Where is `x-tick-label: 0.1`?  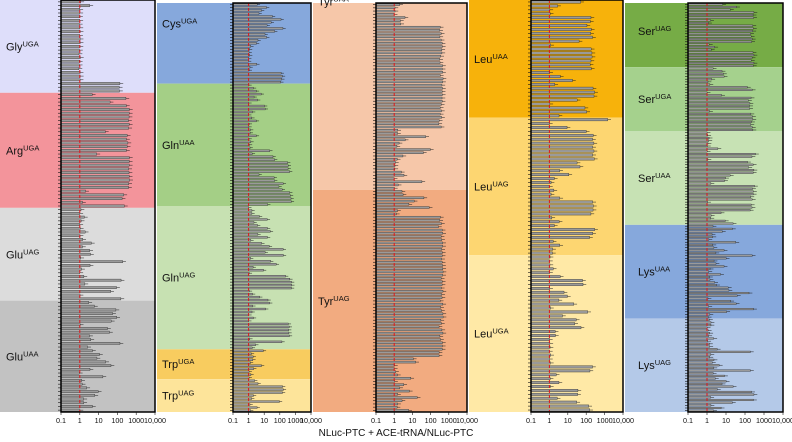
x-tick-label: 0.1 is located at coordinates (688, 420).